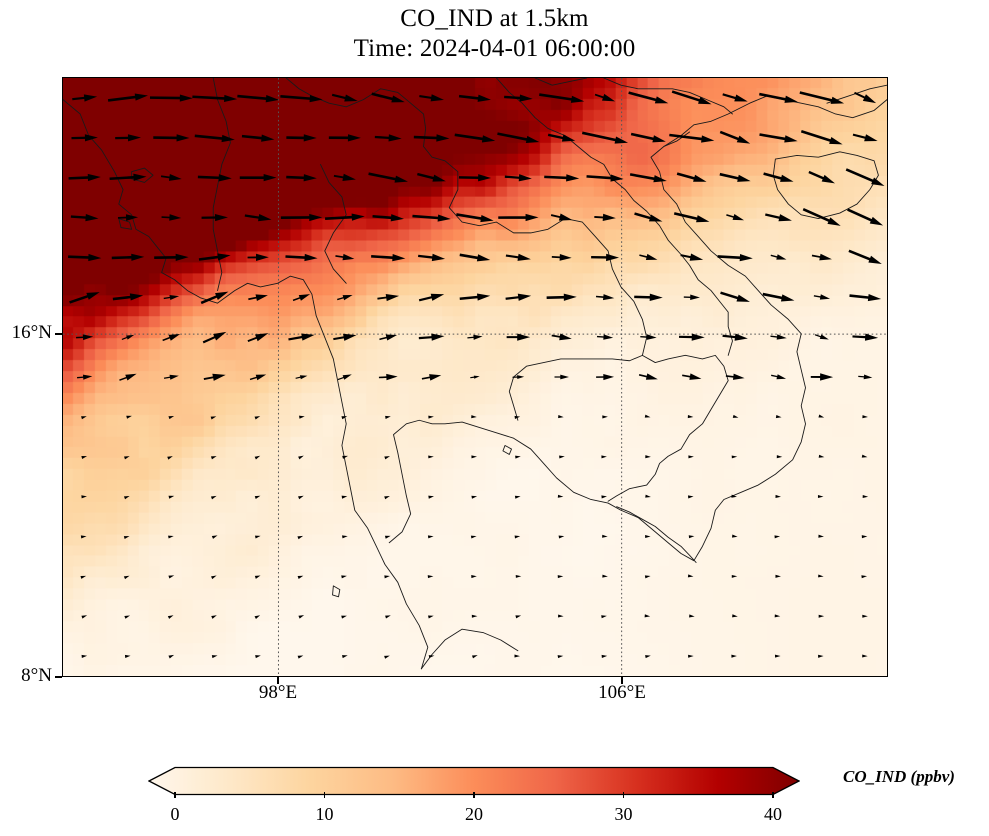 The width and height of the screenshot is (989, 836). What do you see at coordinates (58, 334) in the screenshot?
I see `ytick-mark-16n` at bounding box center [58, 334].